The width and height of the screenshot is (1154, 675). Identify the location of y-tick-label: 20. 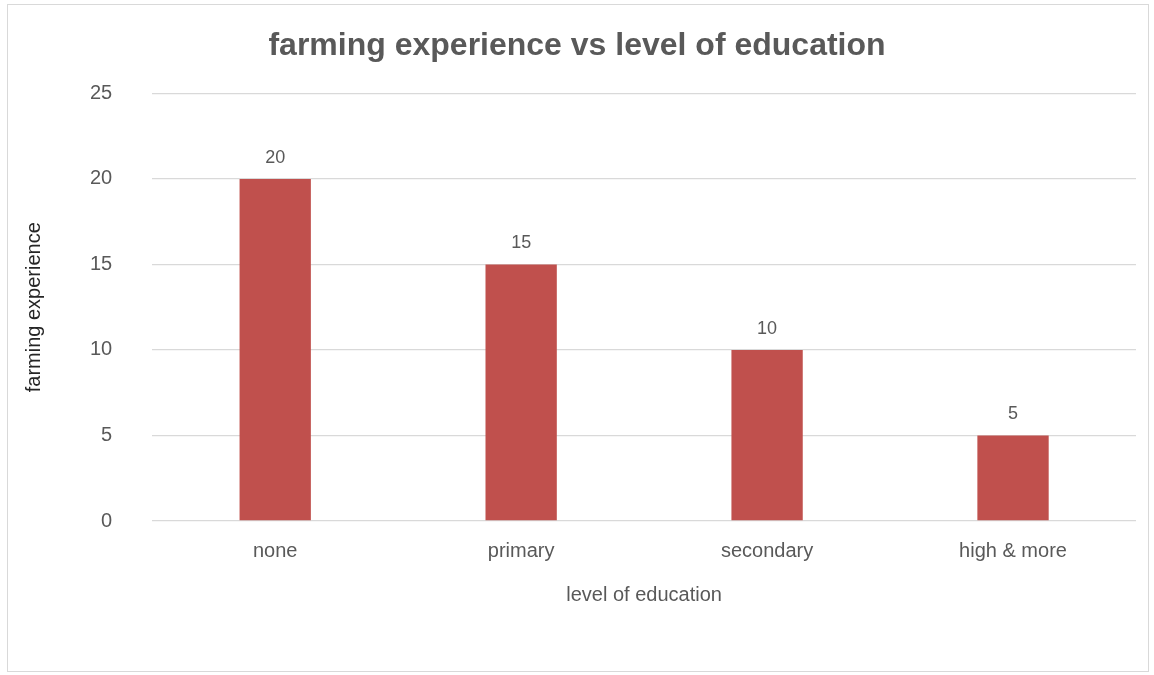
(101, 177).